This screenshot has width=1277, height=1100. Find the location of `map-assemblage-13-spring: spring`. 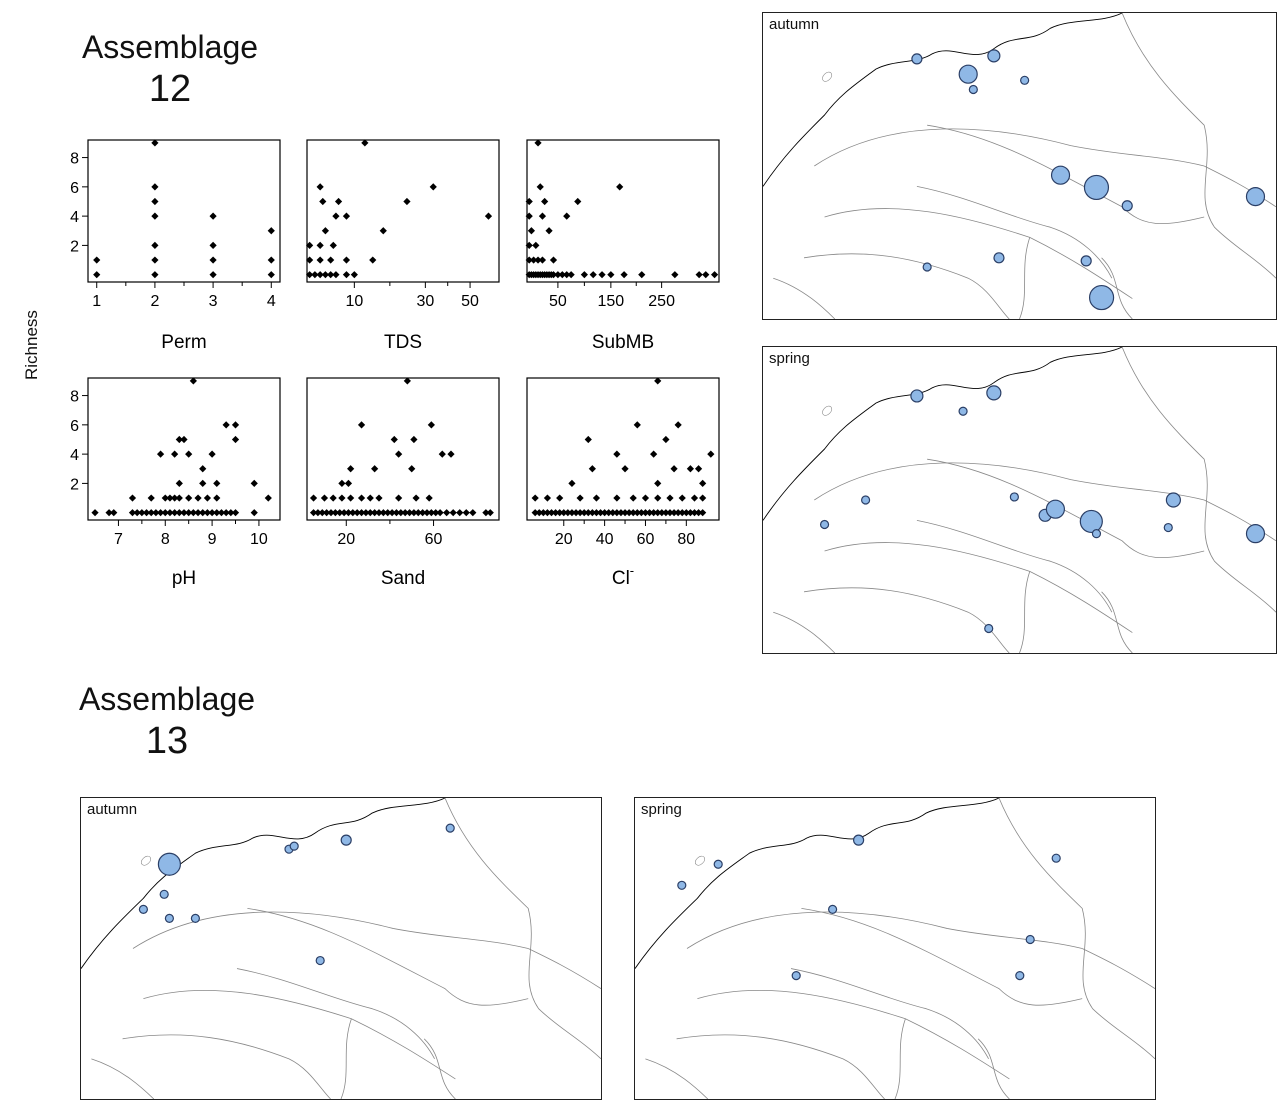

map-assemblage-13-spring: spring is located at coordinates (895, 948).